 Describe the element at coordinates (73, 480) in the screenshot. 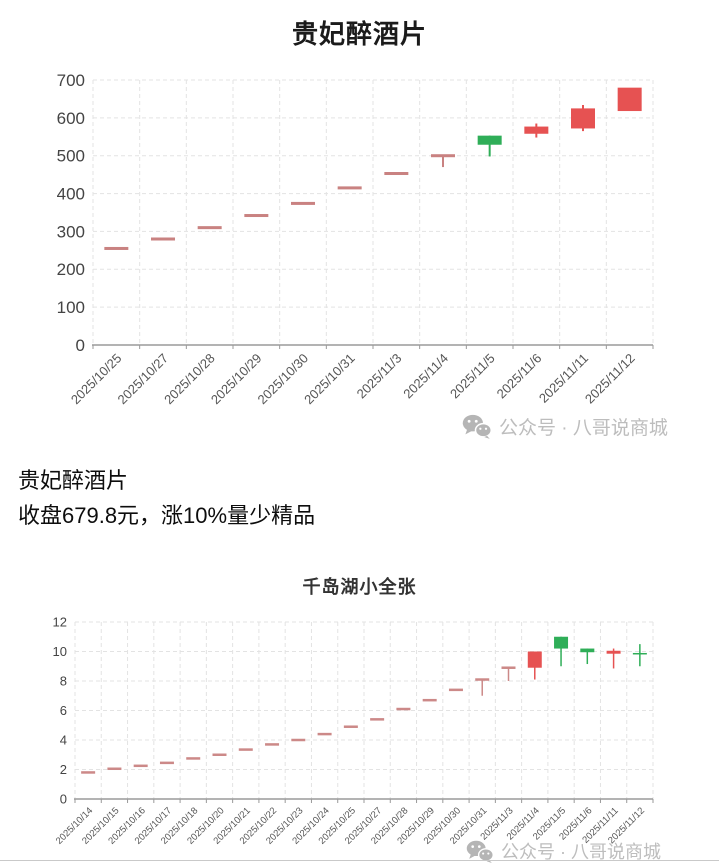

I see `description-title: 贵妃醉酒片` at that location.